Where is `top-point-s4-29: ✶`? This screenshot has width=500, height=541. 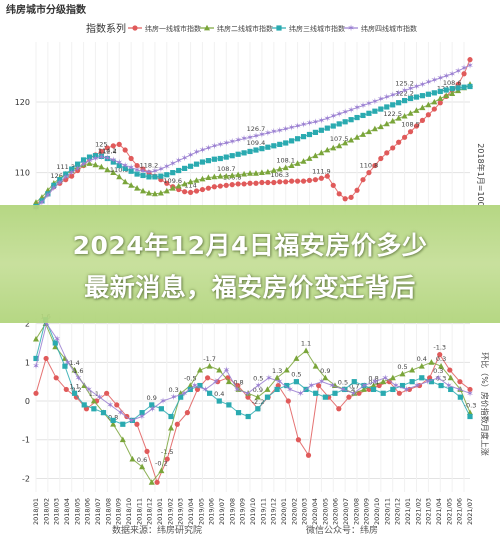 top-point-s4-29: ✶ is located at coordinates (209, 148).